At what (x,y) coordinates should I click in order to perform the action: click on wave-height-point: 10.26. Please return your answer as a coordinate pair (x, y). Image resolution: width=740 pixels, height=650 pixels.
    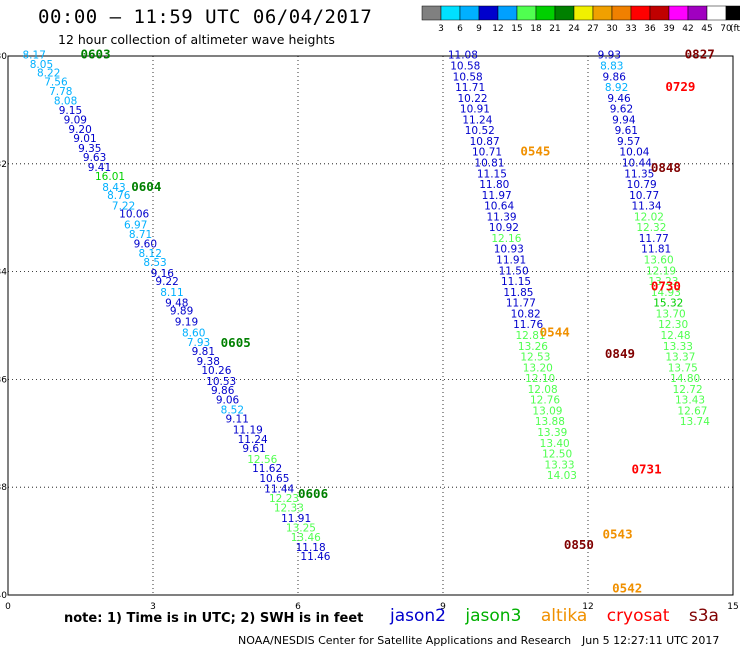
    Looking at the image, I should click on (216, 371).